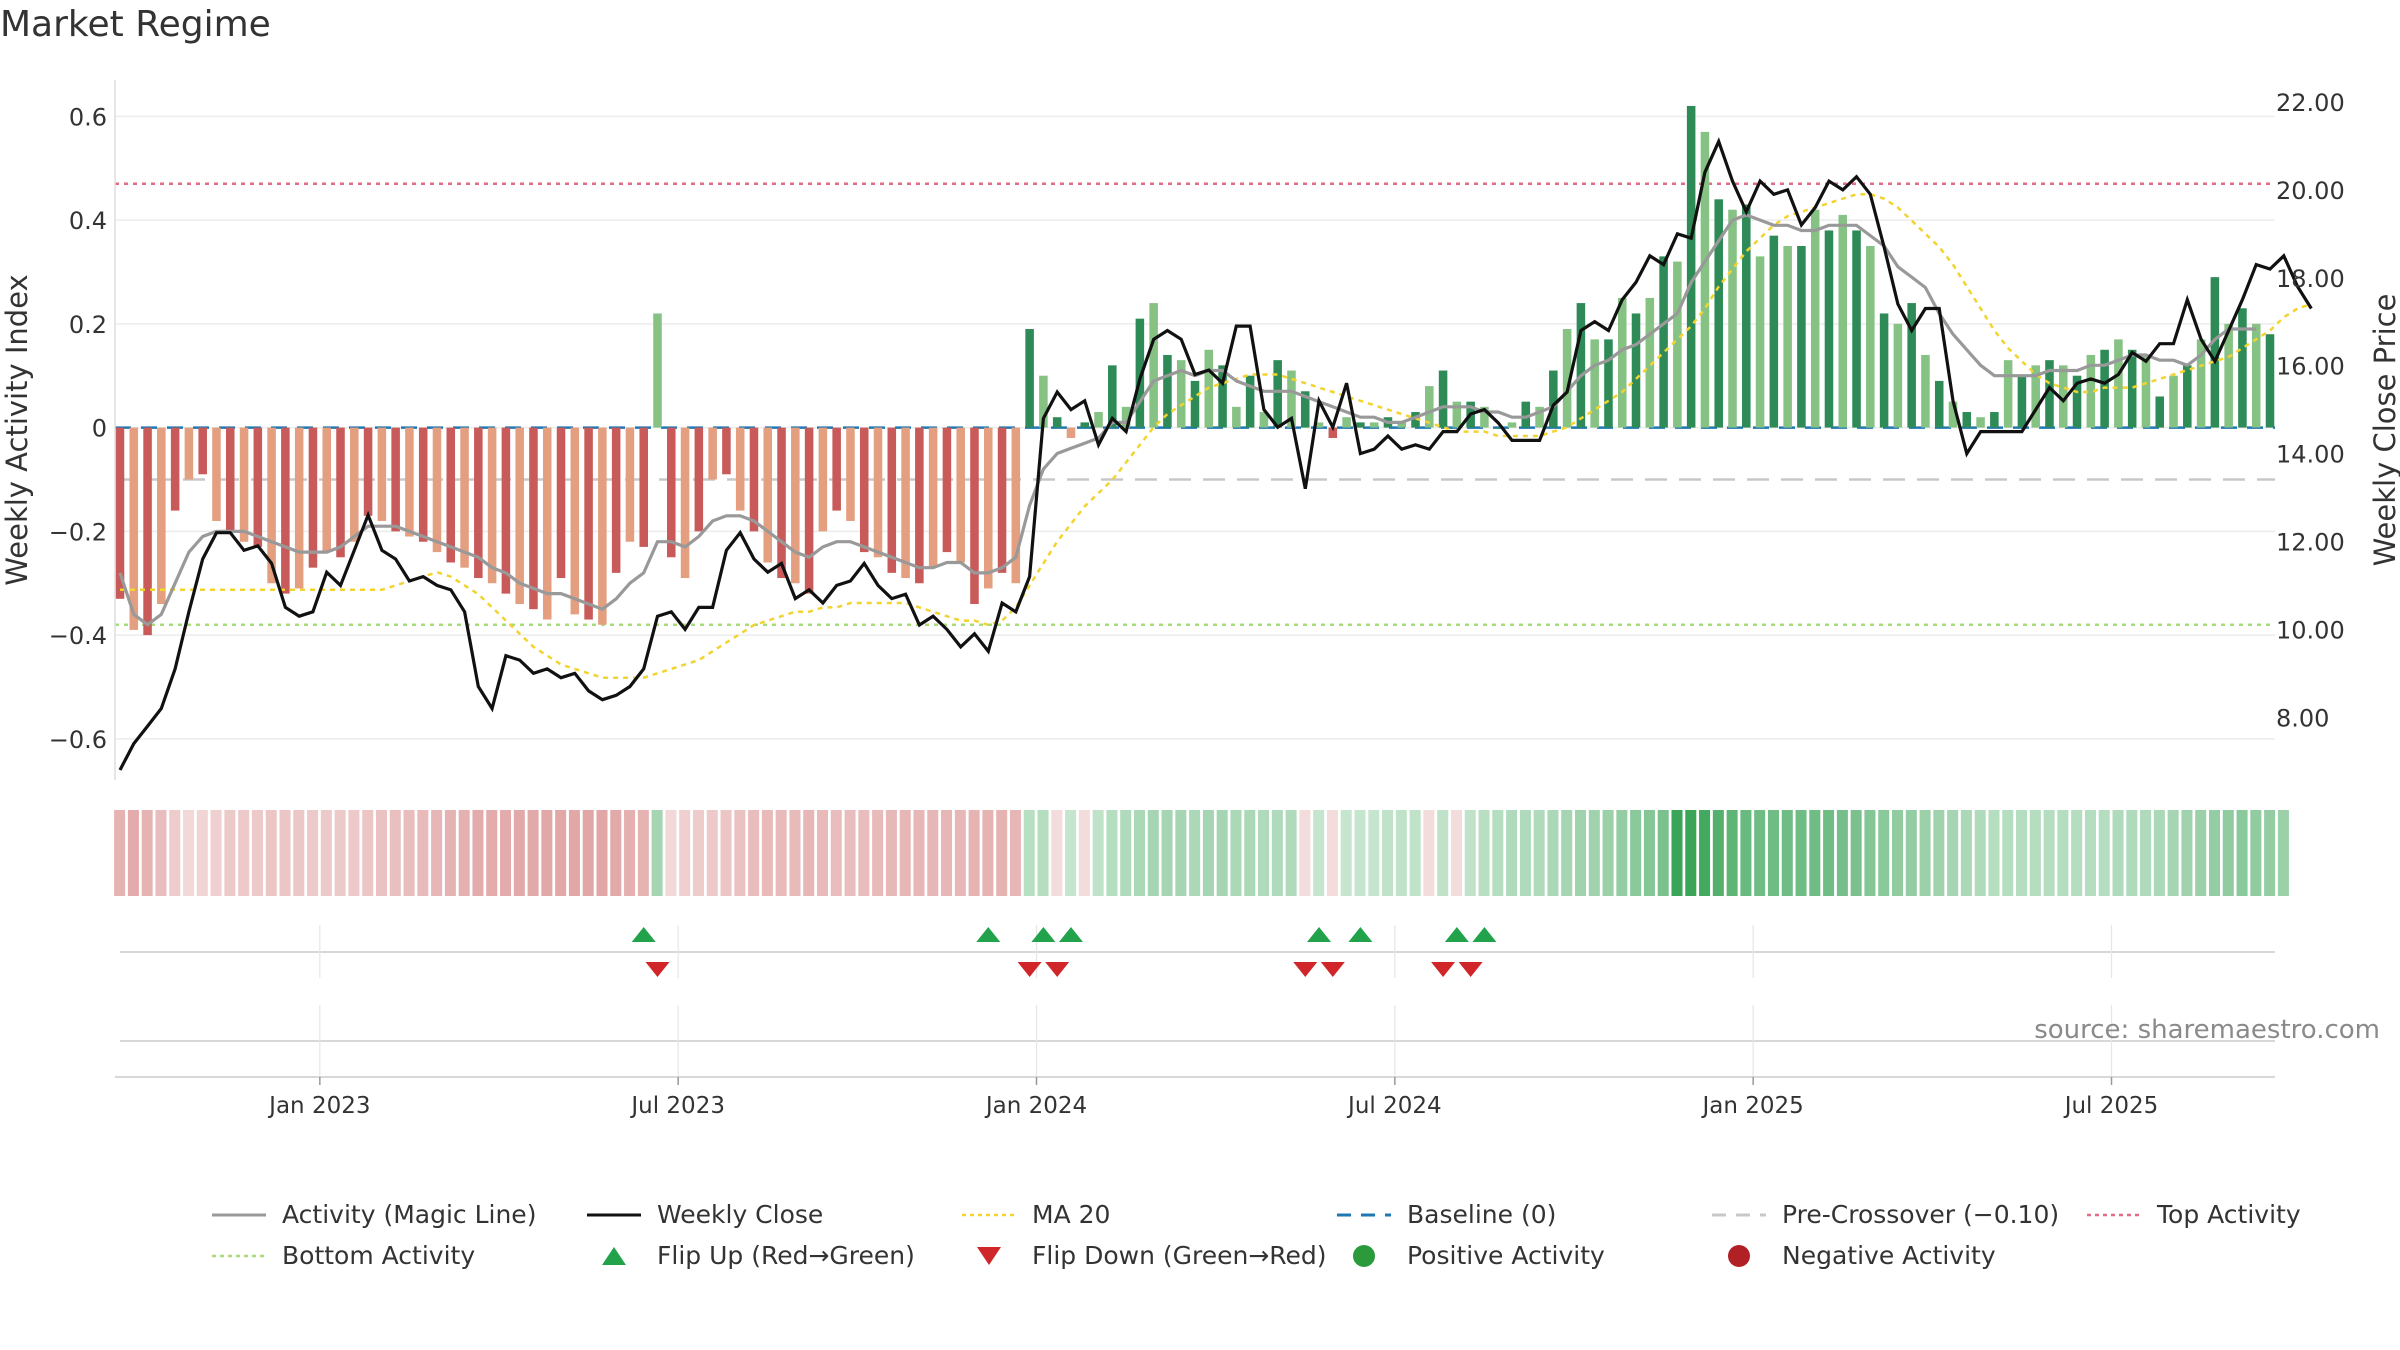 This screenshot has width=2400, height=1350. Describe the element at coordinates (1889, 1255) in the screenshot. I see `legend-label: Negative Activity` at that location.